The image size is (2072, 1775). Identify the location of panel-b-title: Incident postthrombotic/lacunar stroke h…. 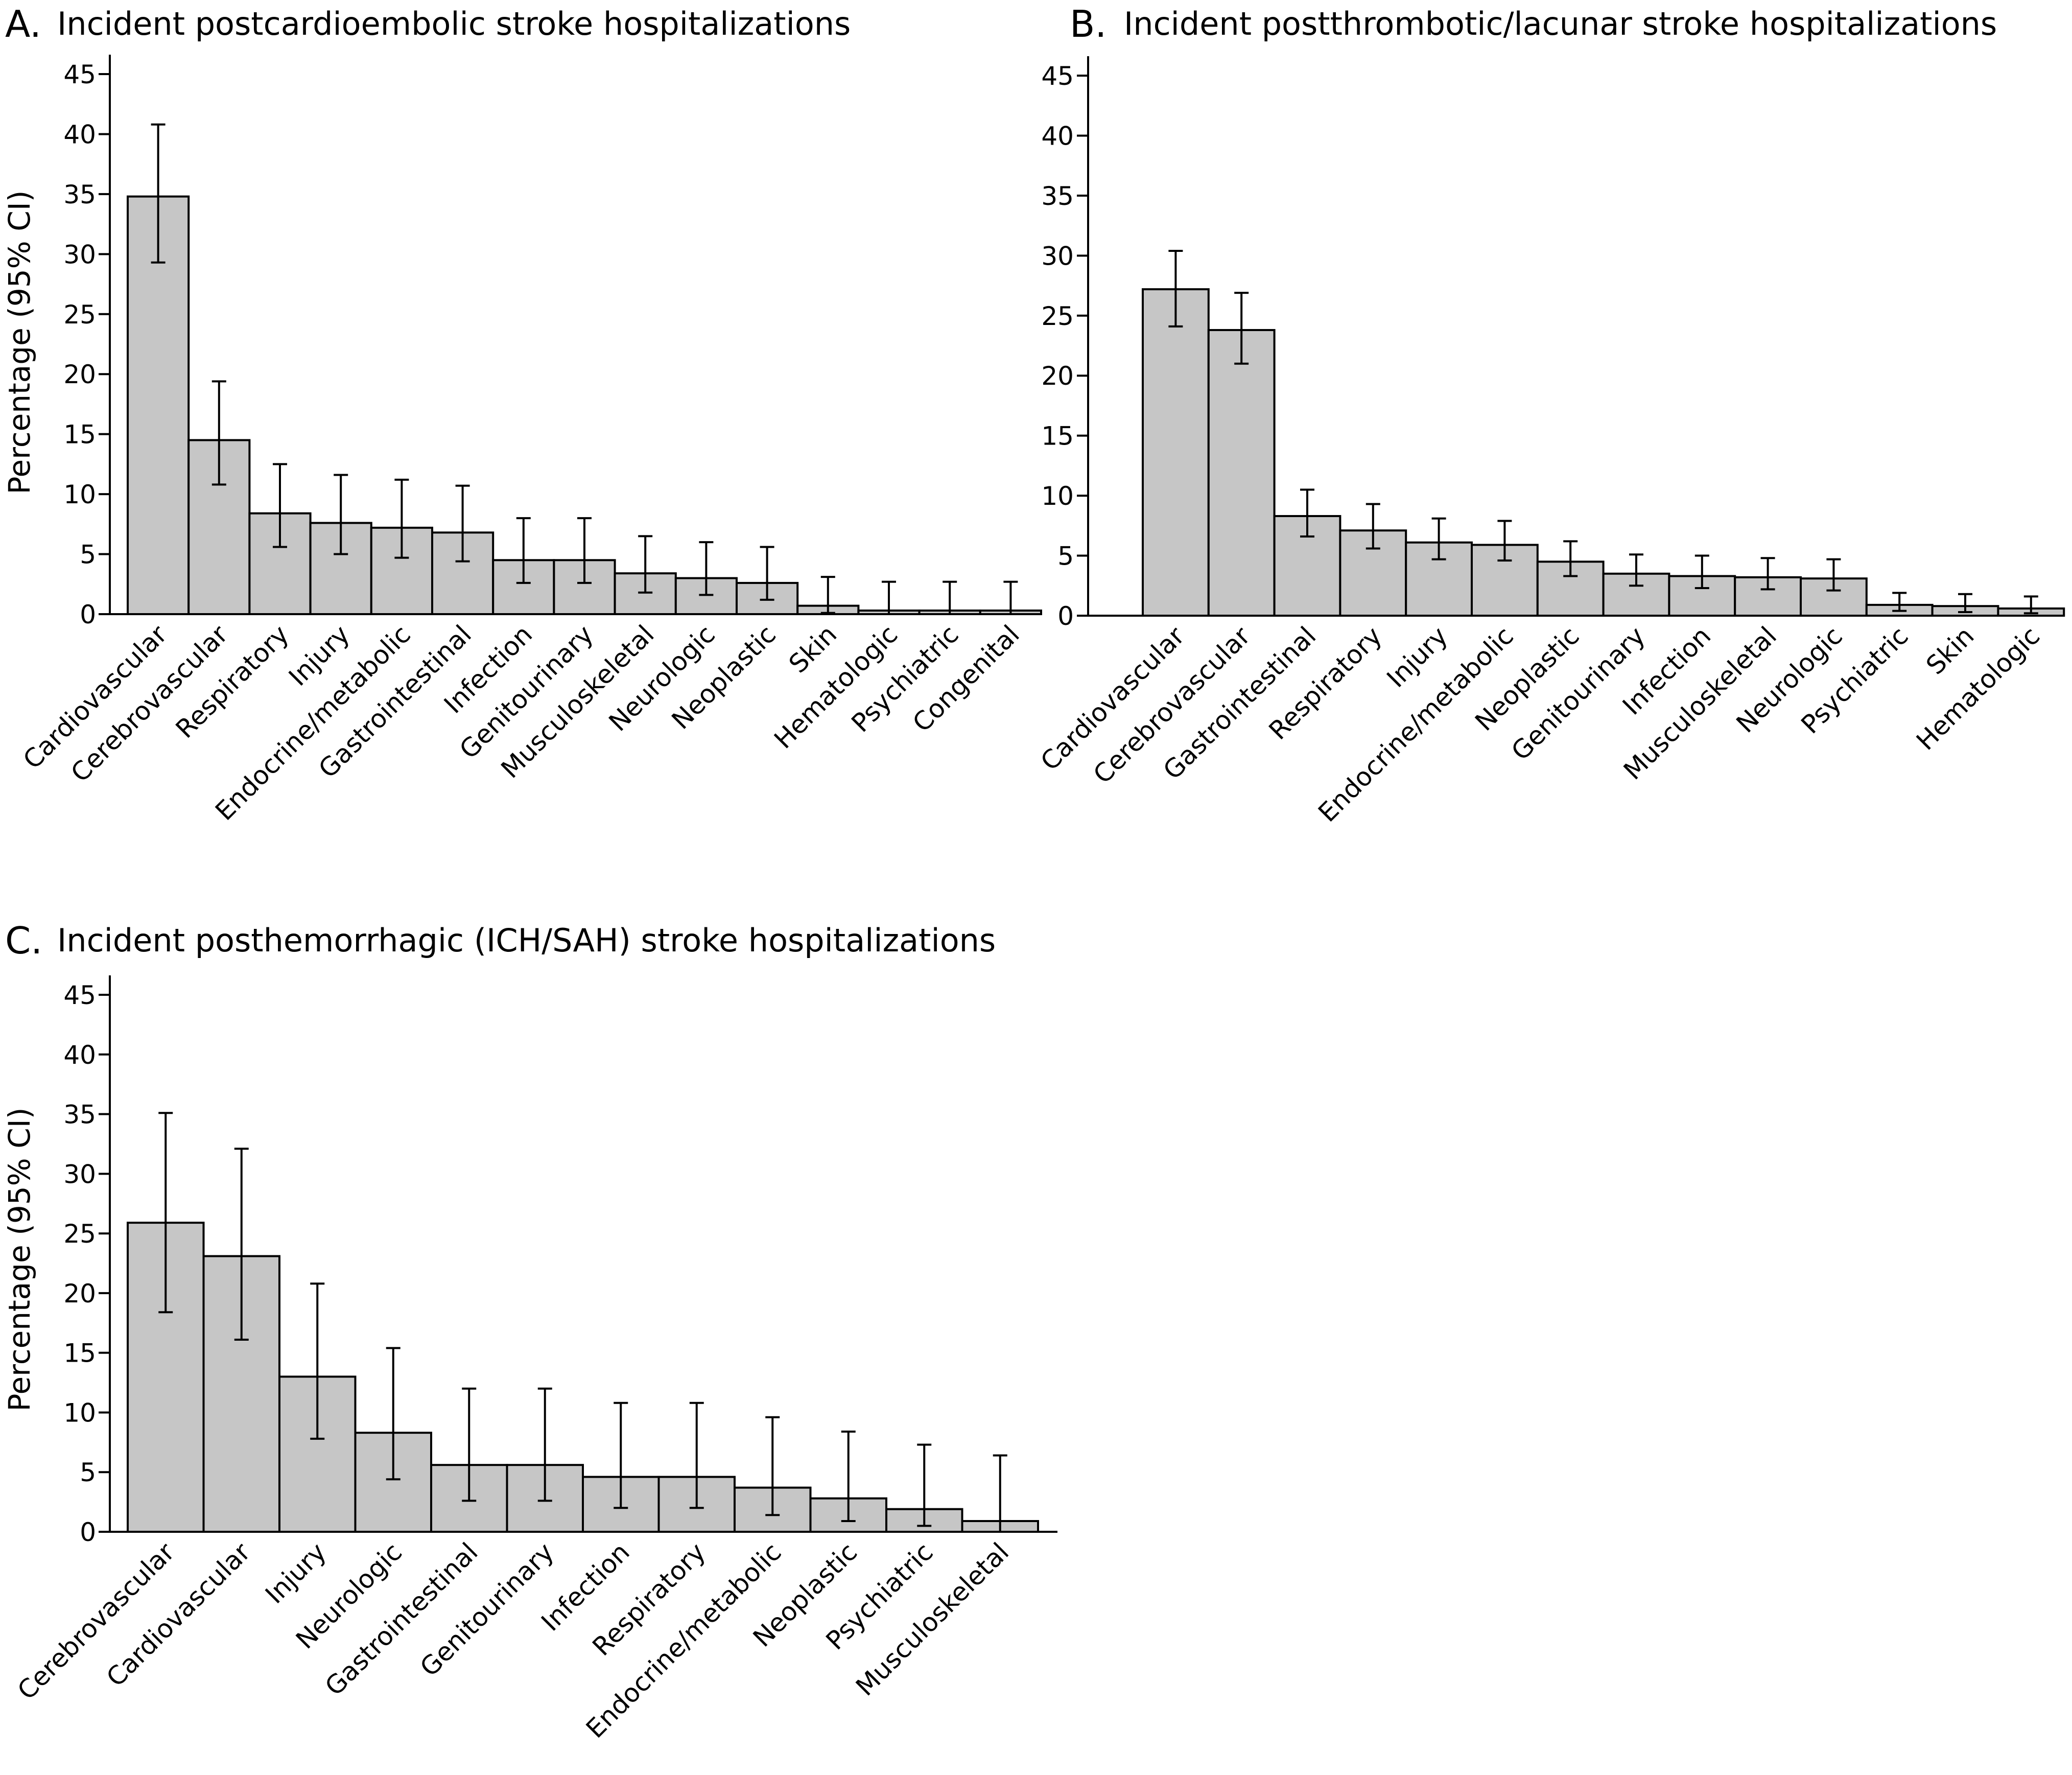
(1561, 23).